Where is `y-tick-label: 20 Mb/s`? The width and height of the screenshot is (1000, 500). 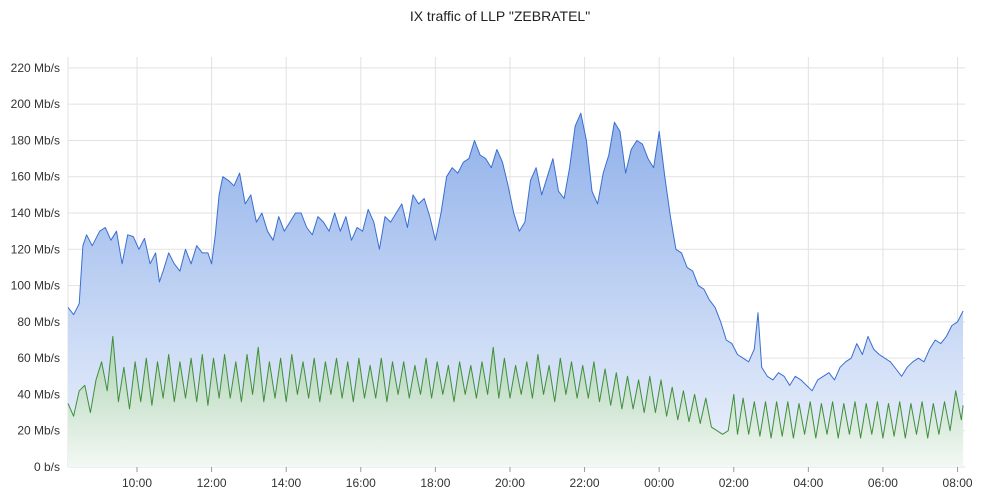 y-tick-label: 20 Mb/s is located at coordinates (38, 431).